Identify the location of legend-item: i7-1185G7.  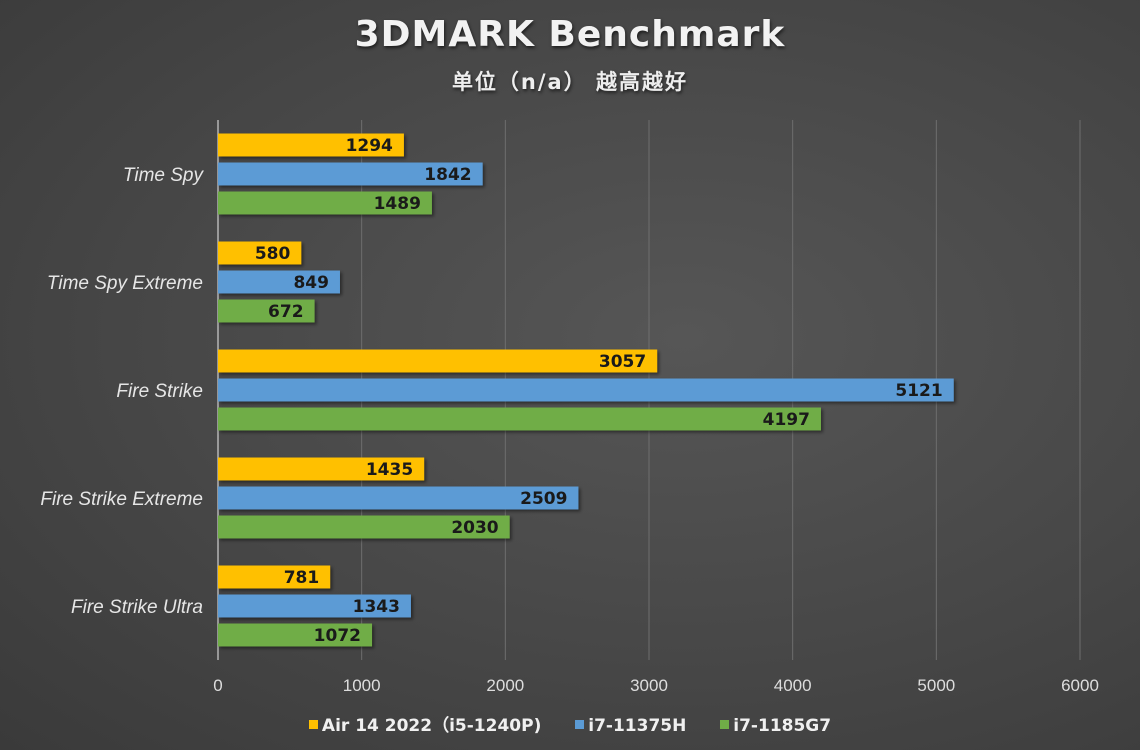
(775, 726).